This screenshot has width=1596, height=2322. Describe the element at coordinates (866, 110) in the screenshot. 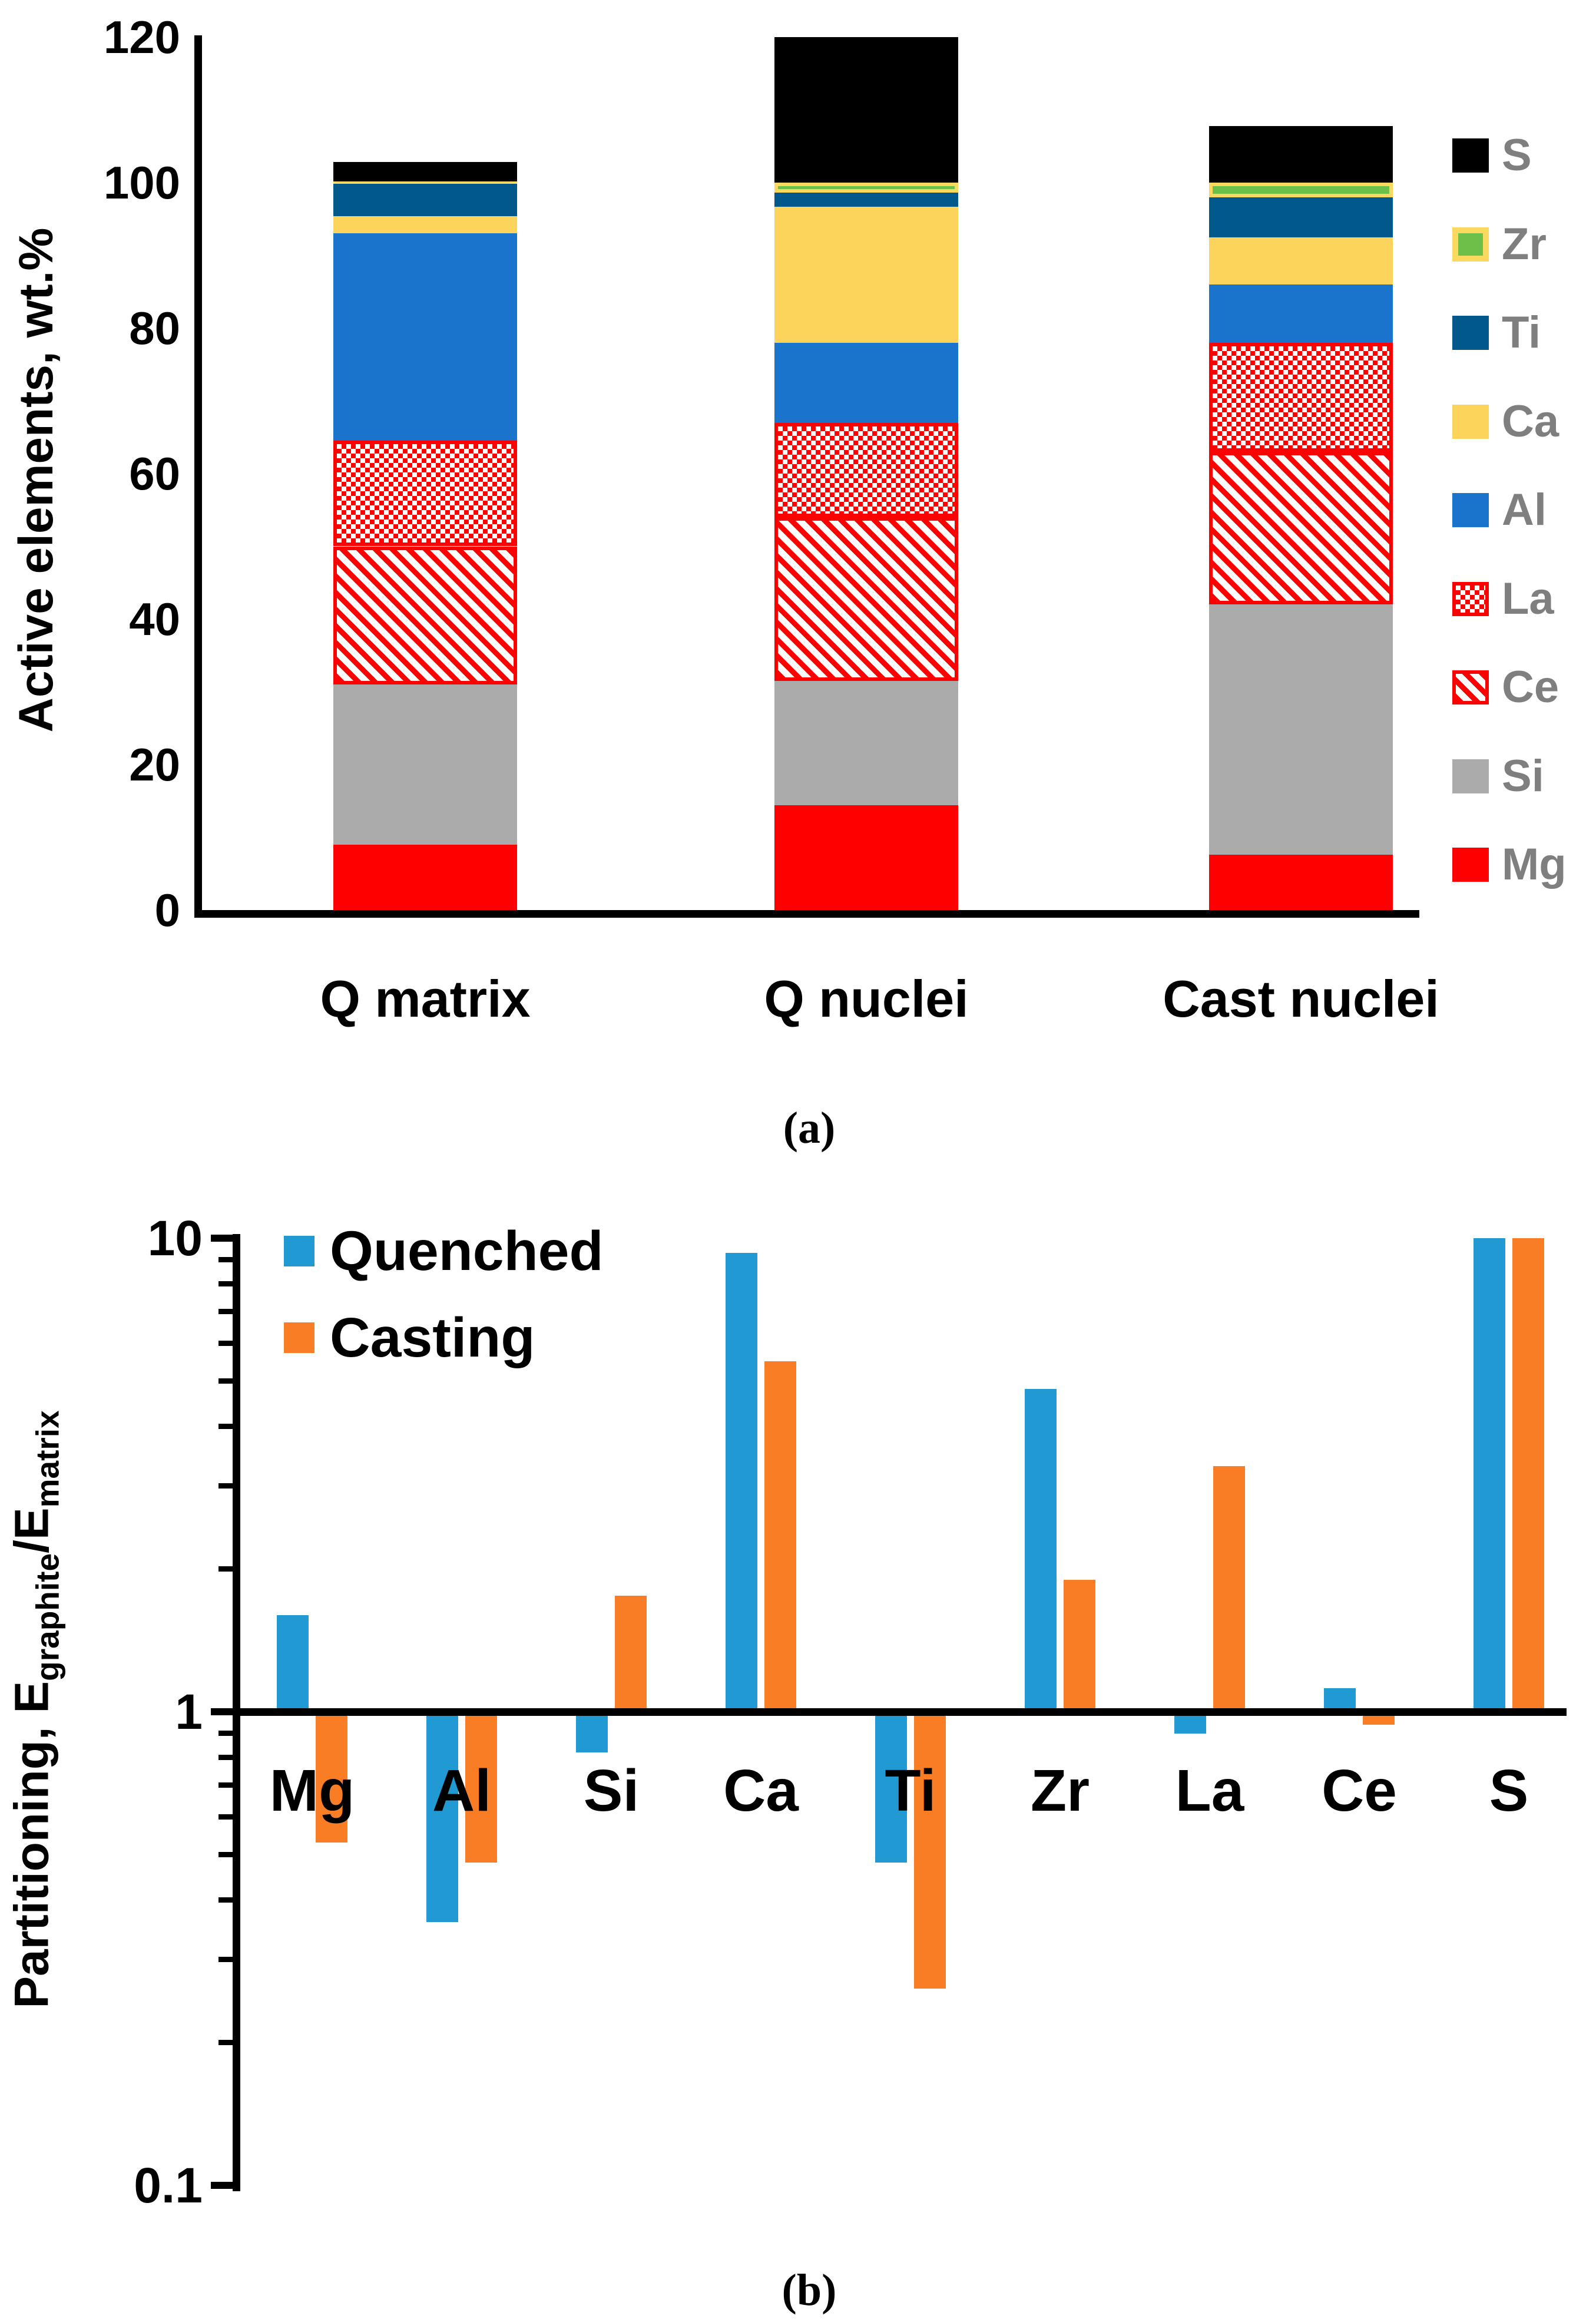

I see `q-nuclei-s-segment` at that location.